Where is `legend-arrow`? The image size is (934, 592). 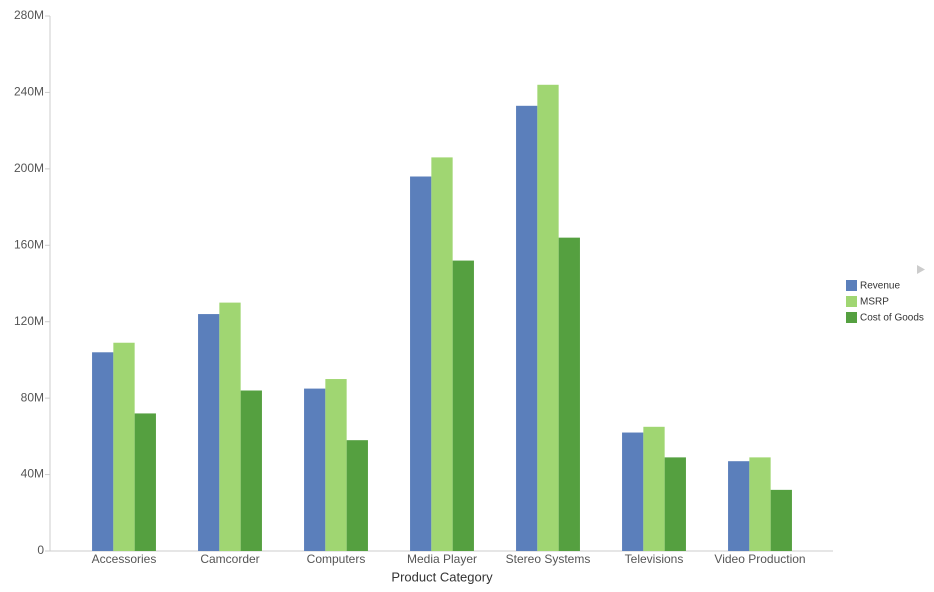 legend-arrow is located at coordinates (921, 269).